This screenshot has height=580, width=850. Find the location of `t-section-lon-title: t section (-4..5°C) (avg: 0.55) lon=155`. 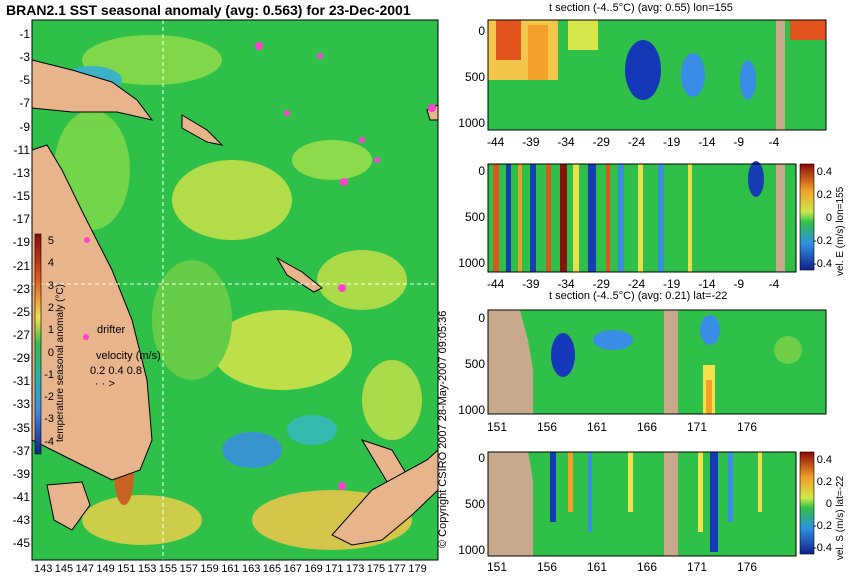

t-section-lon-title: t section (-4..5°C) (avg: 0.55) lon=155 is located at coordinates (641, 8).